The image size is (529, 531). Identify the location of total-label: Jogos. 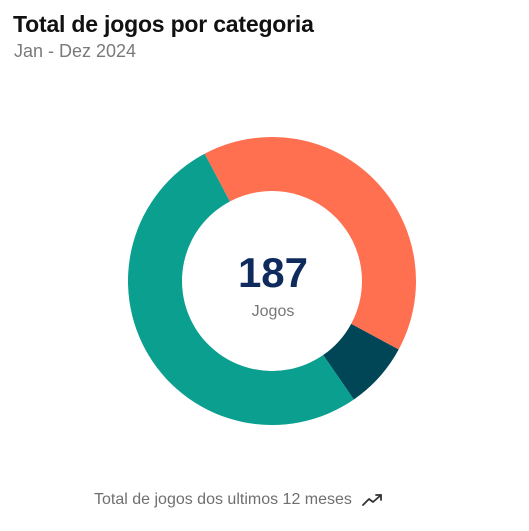
(273, 311).